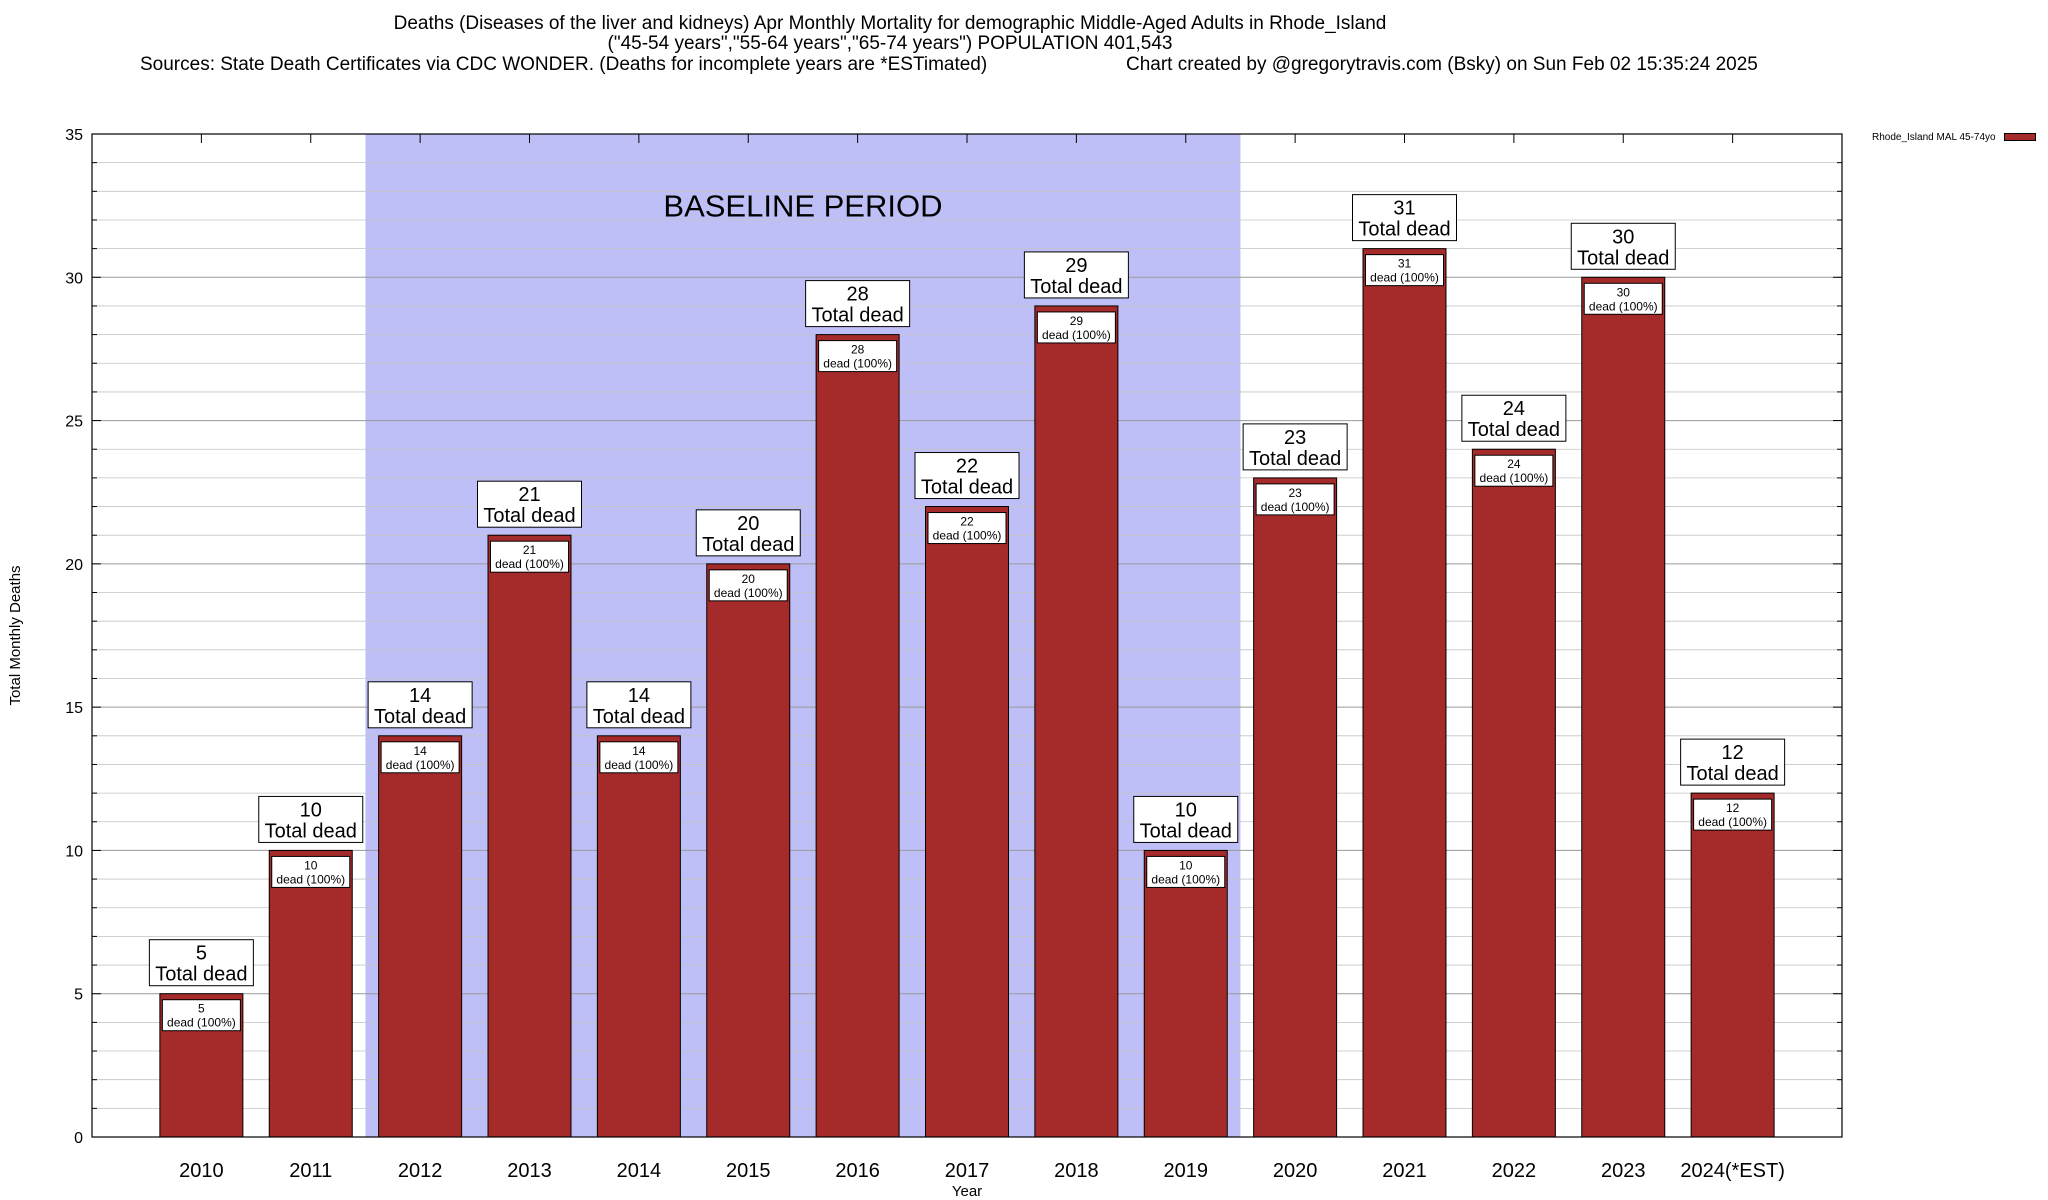 The height and width of the screenshot is (1200, 2048). What do you see at coordinates (201, 1009) in the screenshot?
I see `inner-label-count: 5` at bounding box center [201, 1009].